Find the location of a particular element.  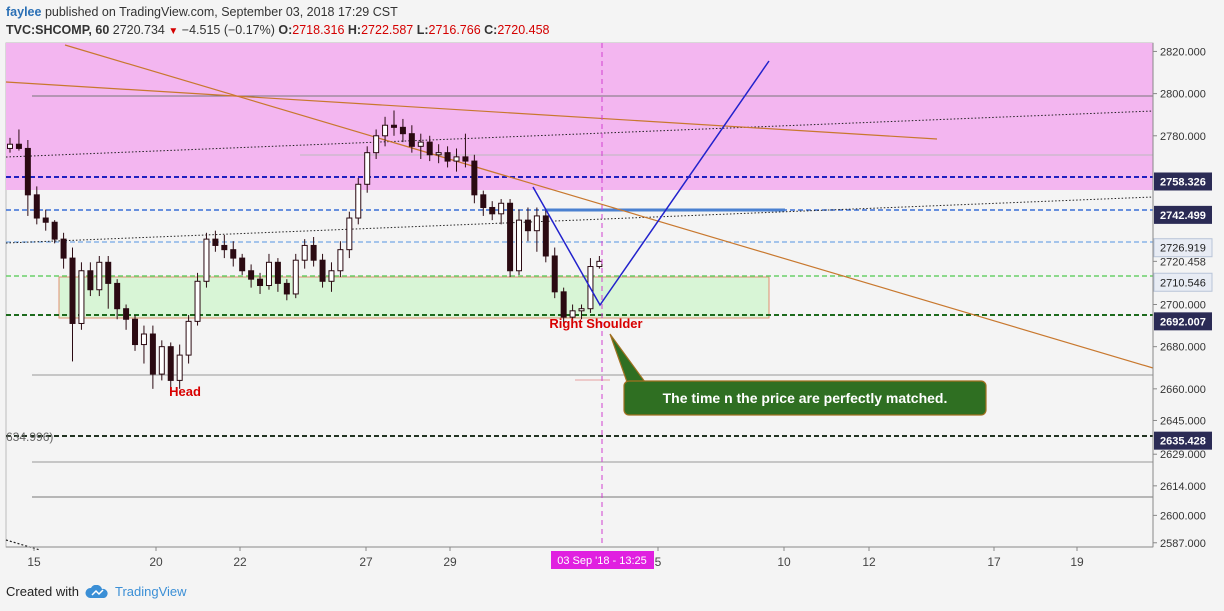

y-tick-label: 2614.000 is located at coordinates (1183, 487).